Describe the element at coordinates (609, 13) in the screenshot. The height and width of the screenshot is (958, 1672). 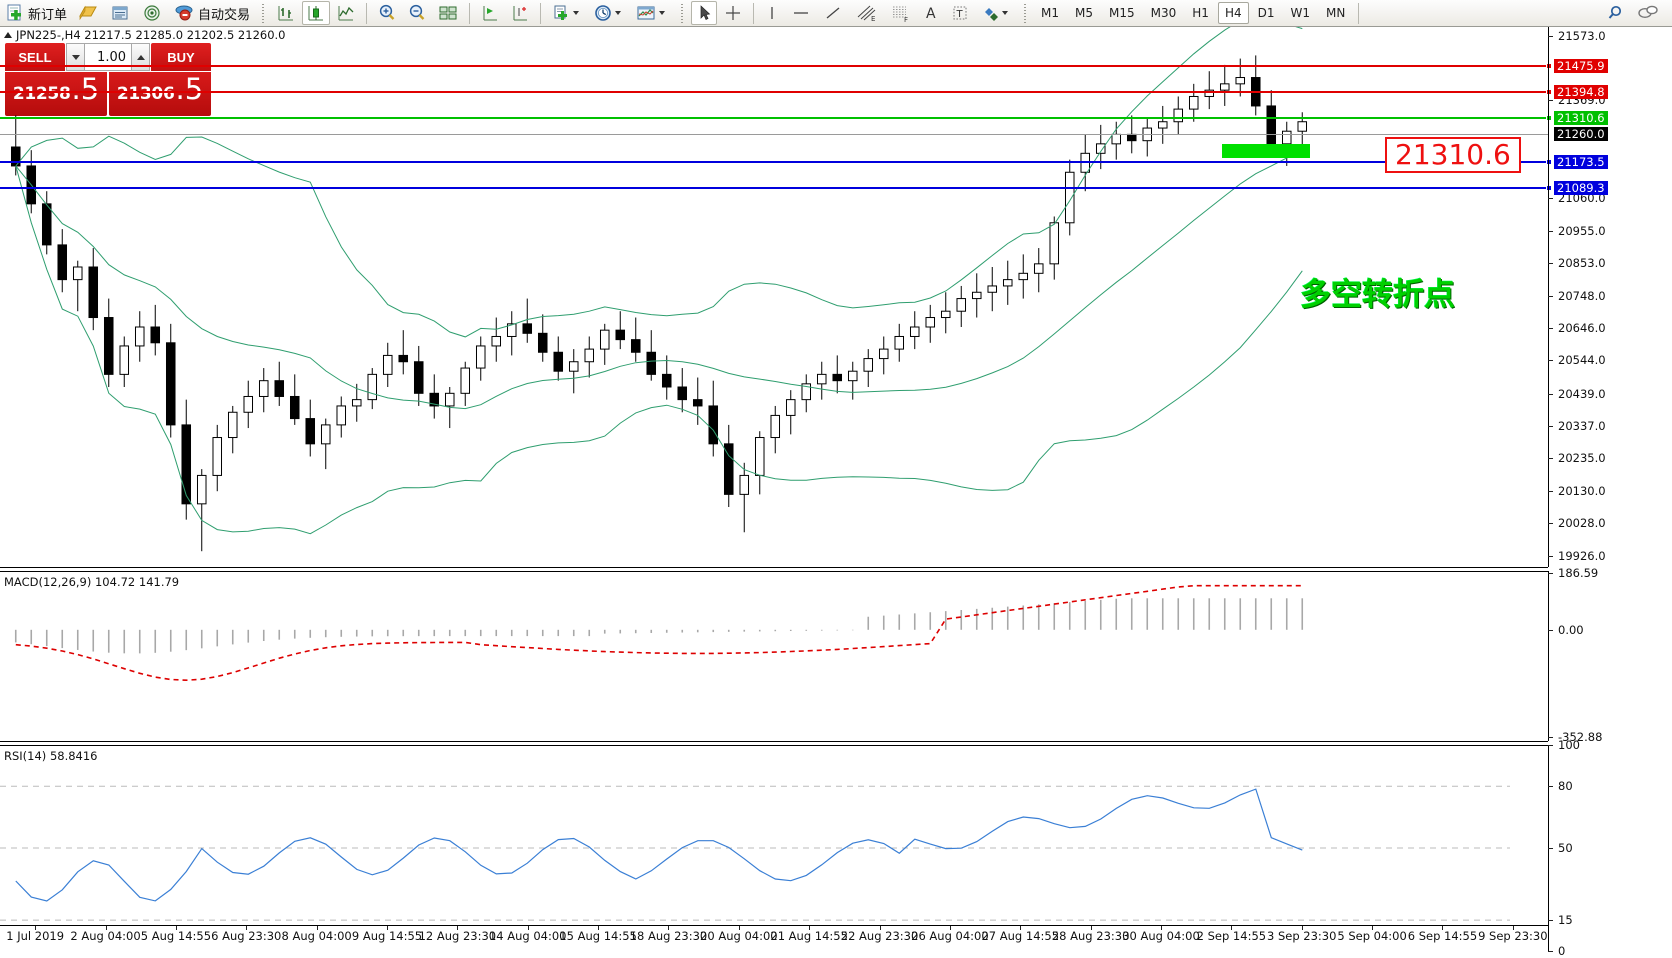
I see `period-separator-button` at that location.